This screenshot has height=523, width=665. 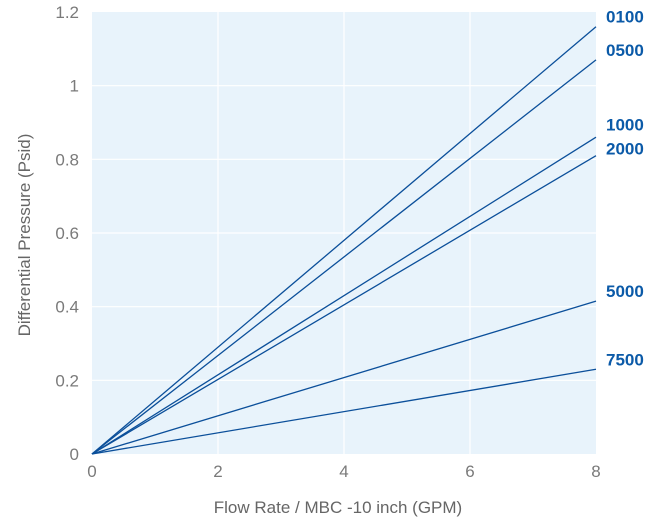 What do you see at coordinates (625, 189) in the screenshot?
I see `series-labels: 0100 0500 1000 2000 5000 7500` at bounding box center [625, 189].